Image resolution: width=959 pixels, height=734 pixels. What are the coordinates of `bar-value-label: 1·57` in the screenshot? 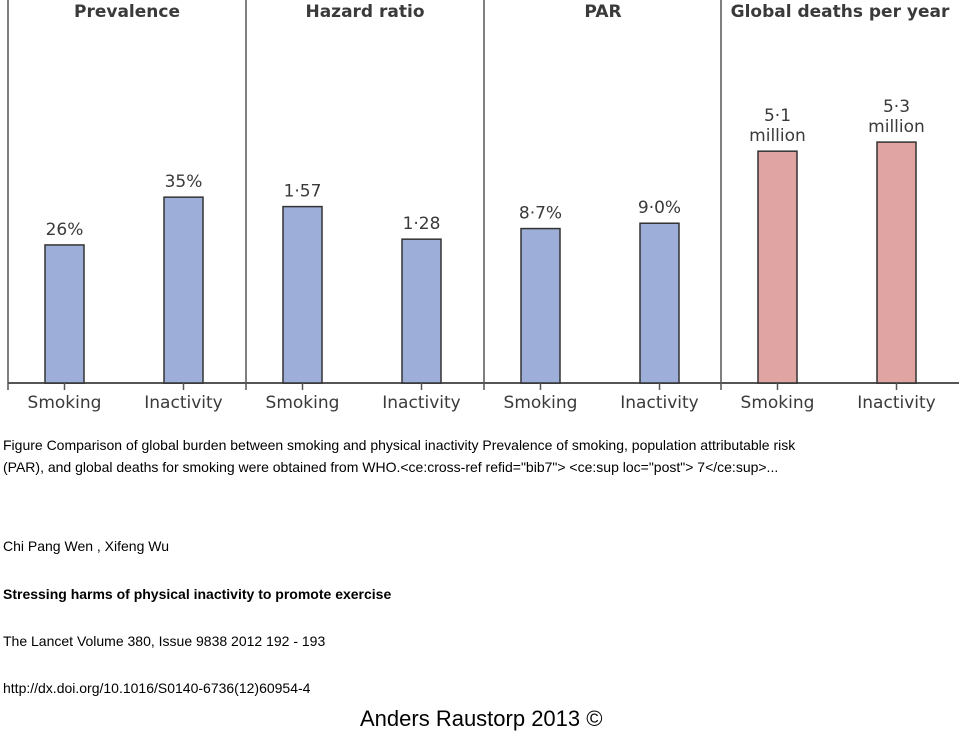 It's located at (303, 192).